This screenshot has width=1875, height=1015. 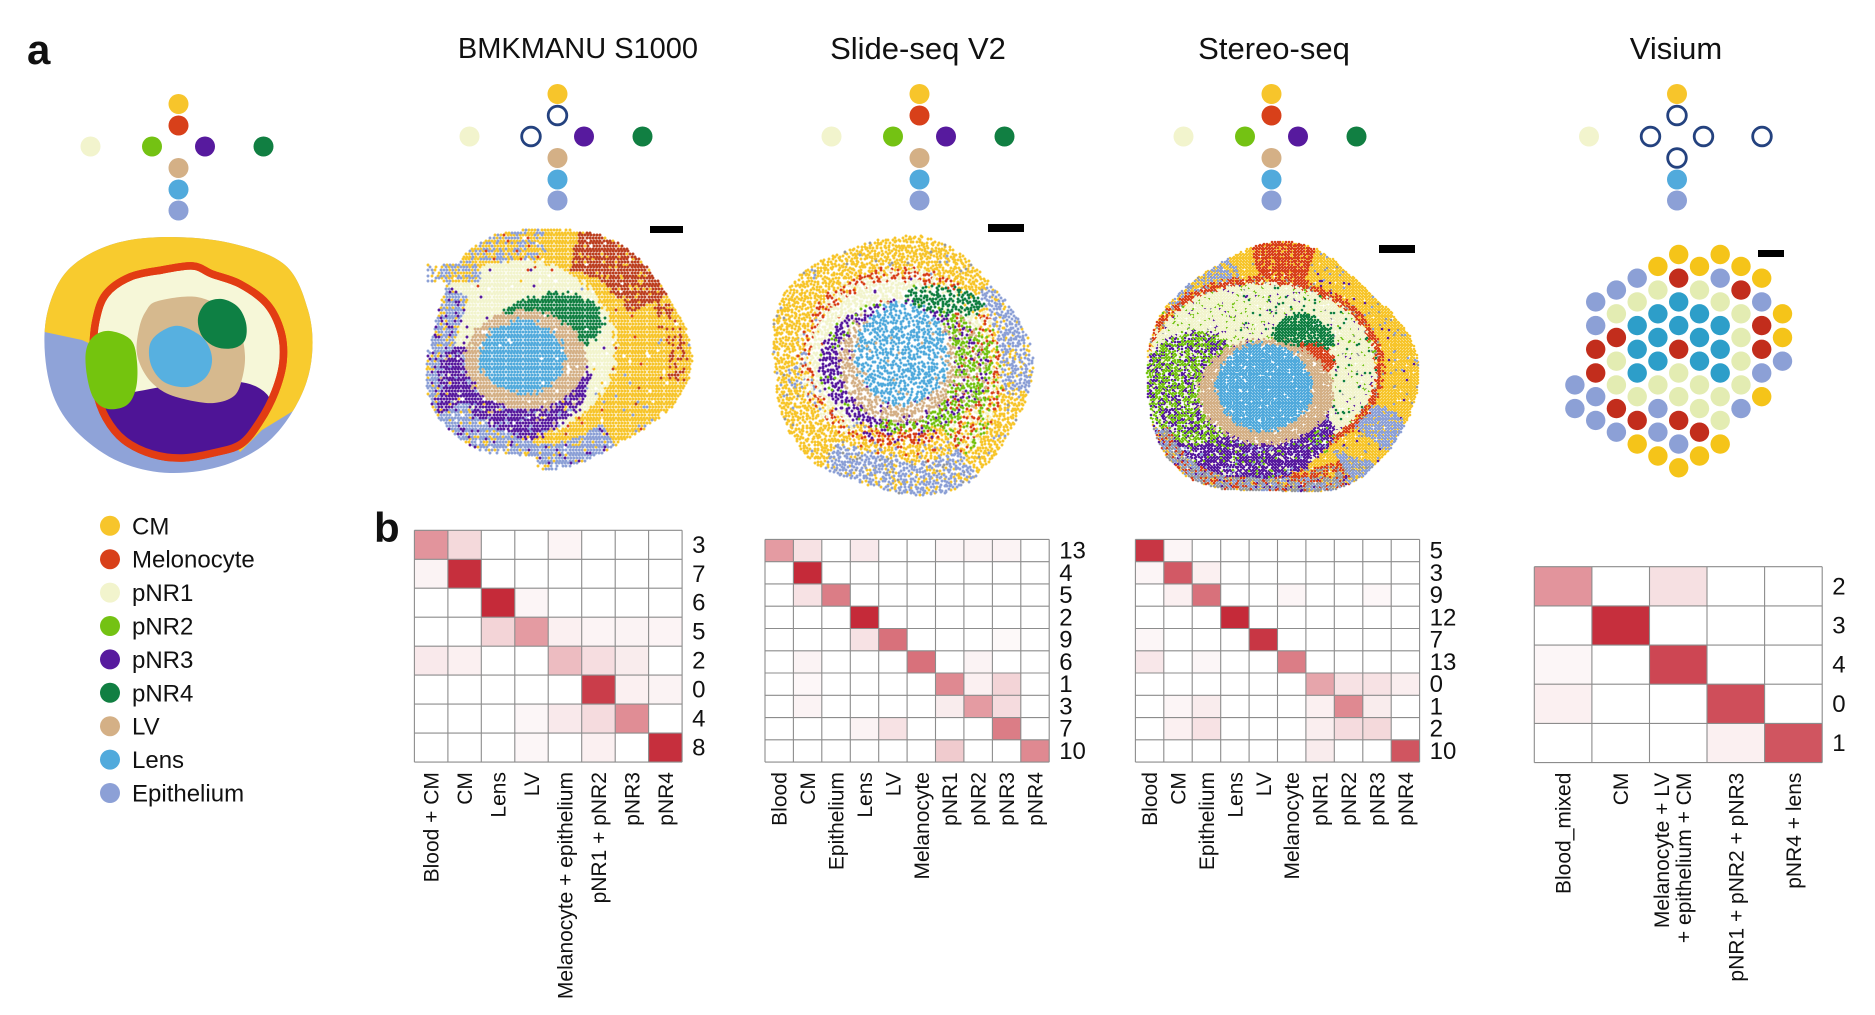 I want to click on svg-text: BMKMANU S1000, so click(x=578, y=49).